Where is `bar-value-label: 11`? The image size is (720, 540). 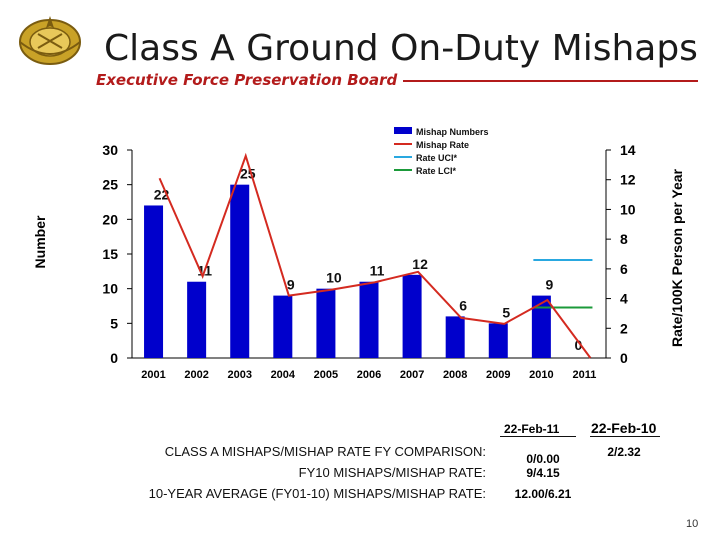 bar-value-label: 11 is located at coordinates (377, 271).